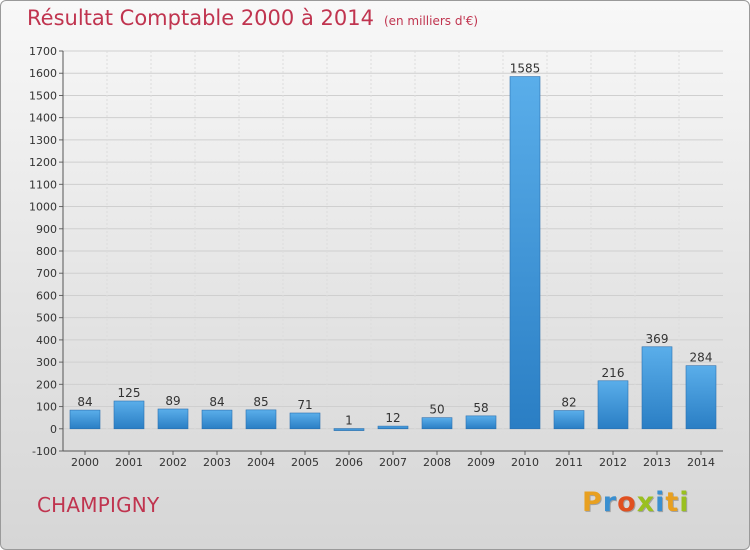 The image size is (750, 550). Describe the element at coordinates (613, 405) in the screenshot. I see `bar-2012` at that location.